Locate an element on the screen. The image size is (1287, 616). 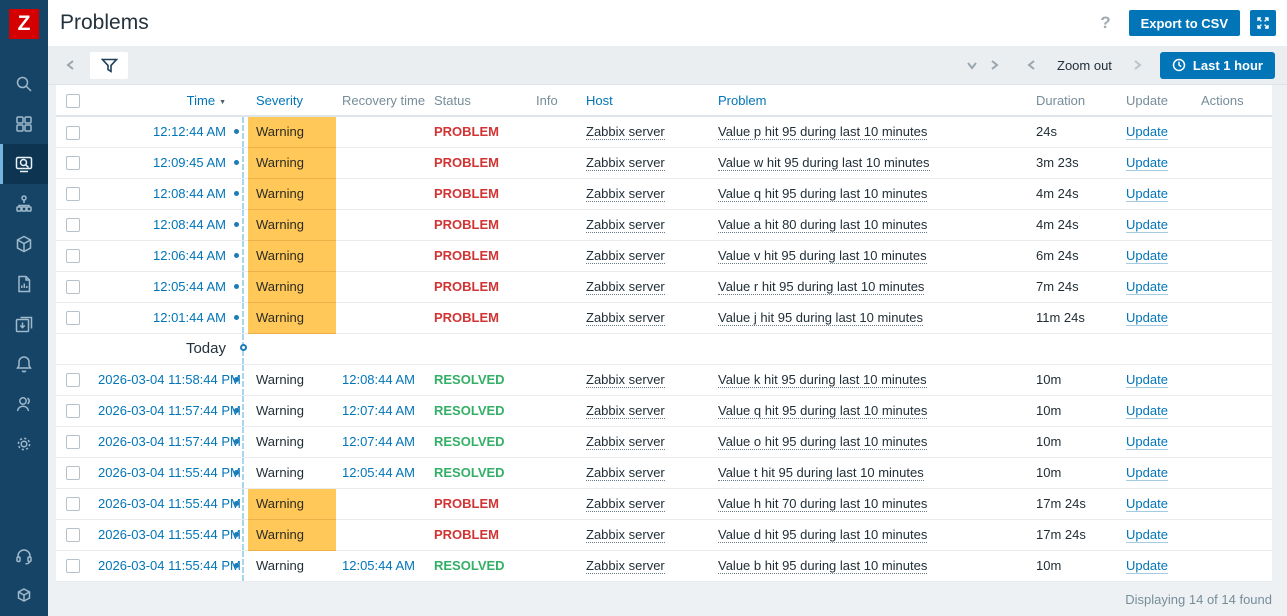
sidebar-item-dashboards is located at coordinates (24, 124).